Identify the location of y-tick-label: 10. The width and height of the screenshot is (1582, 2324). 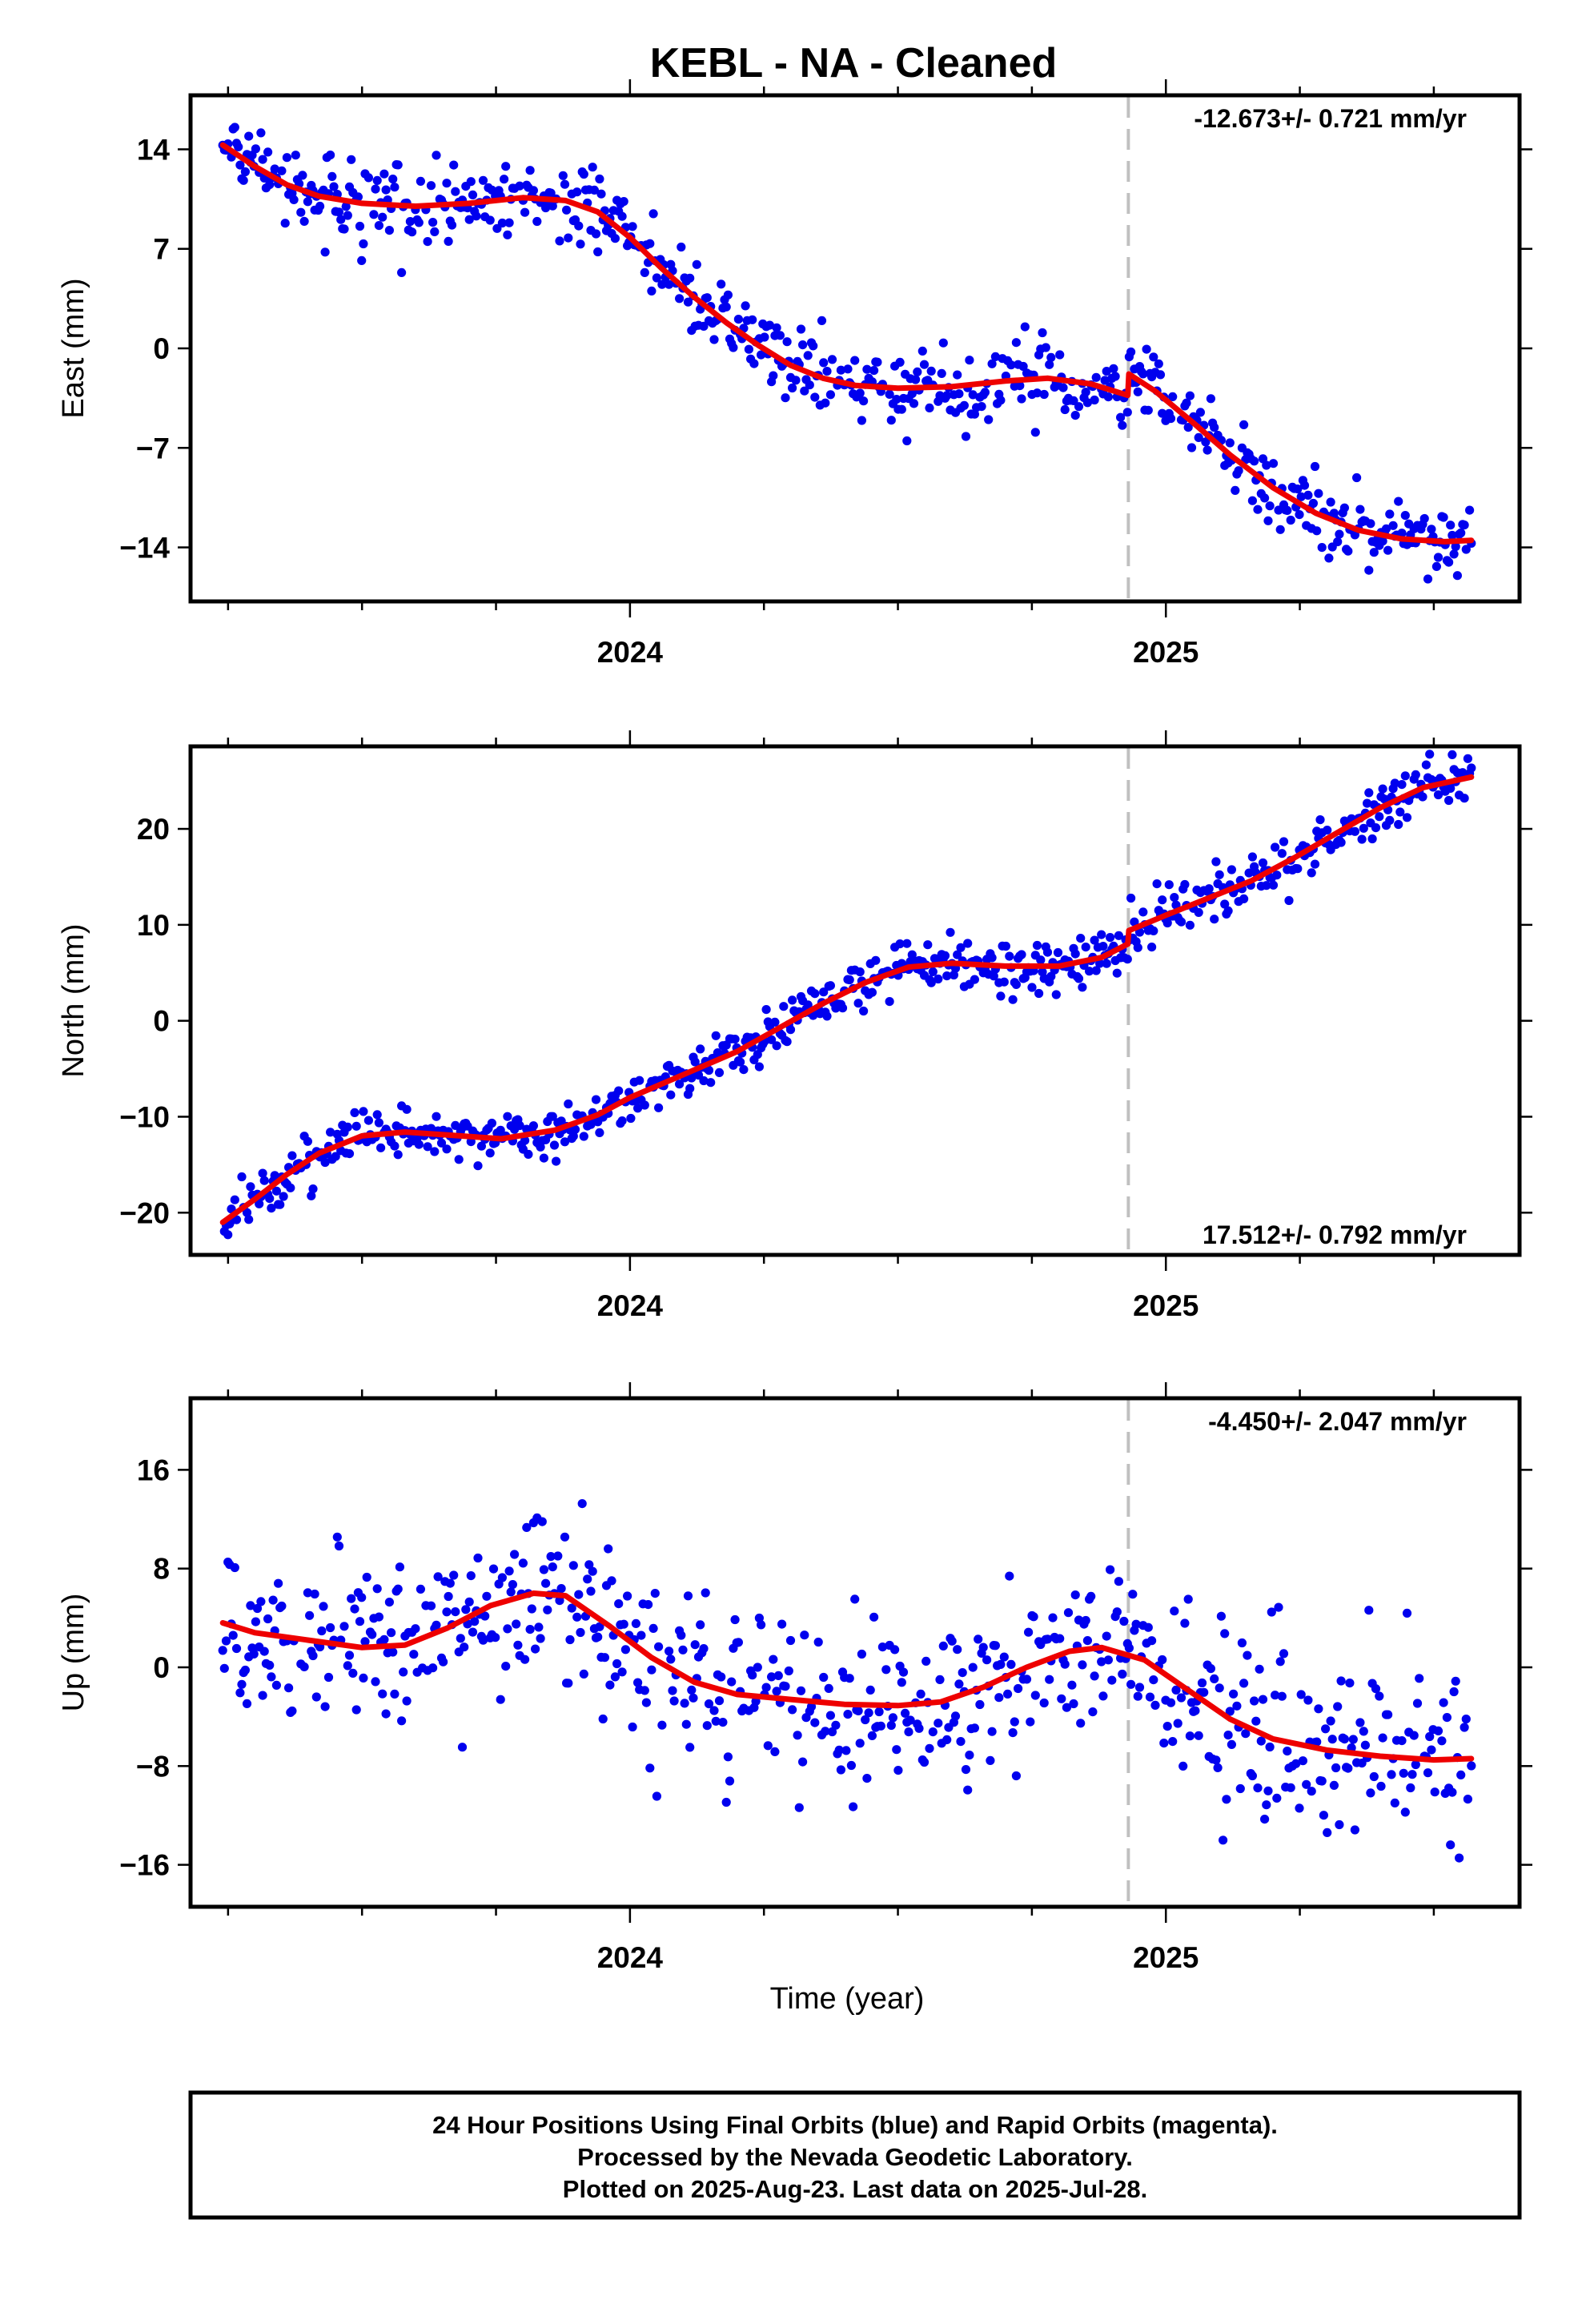
(154, 925).